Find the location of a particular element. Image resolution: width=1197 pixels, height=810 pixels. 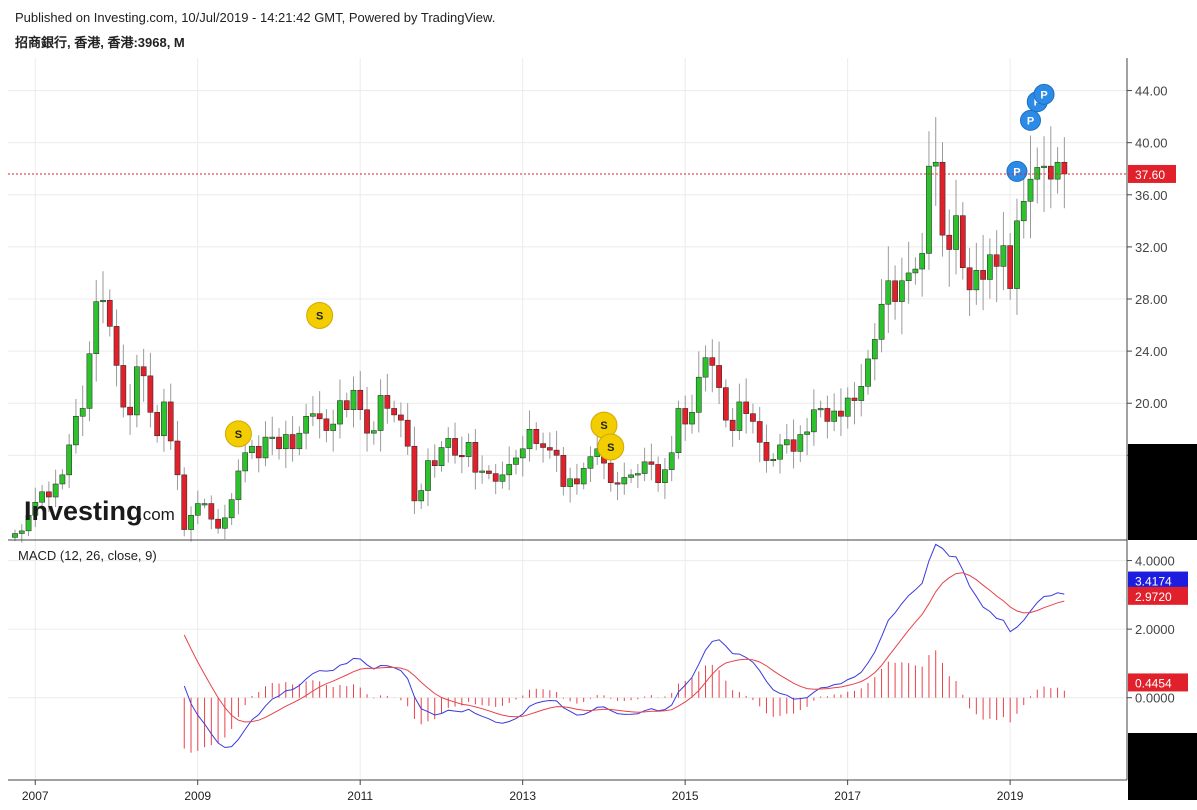

last-price-tag is located at coordinates (1152, 173).